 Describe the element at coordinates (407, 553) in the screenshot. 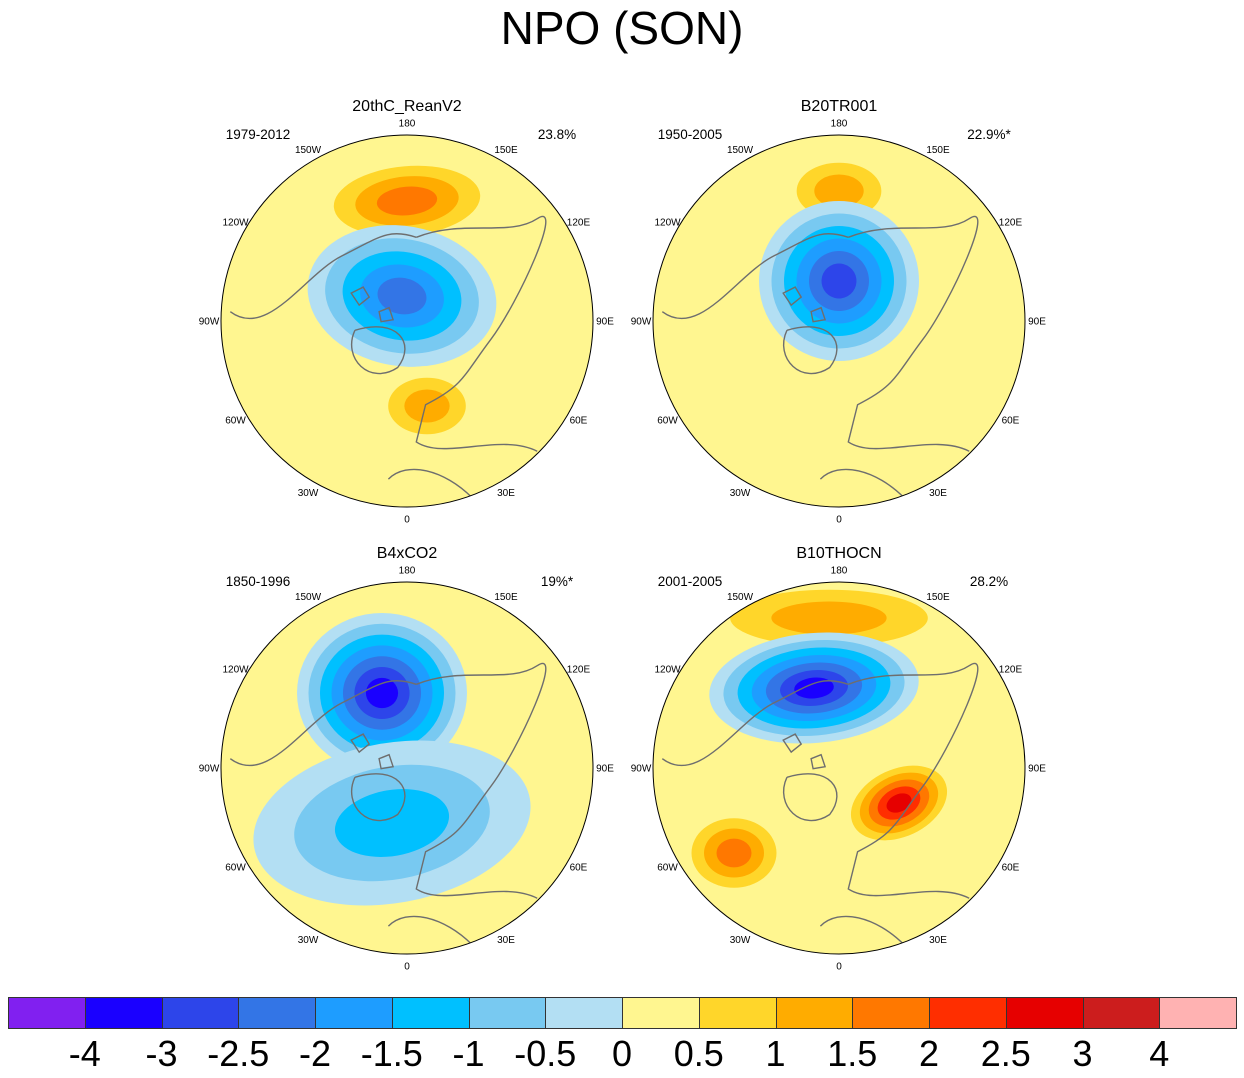

I see `panel-title: B4xCO2` at that location.